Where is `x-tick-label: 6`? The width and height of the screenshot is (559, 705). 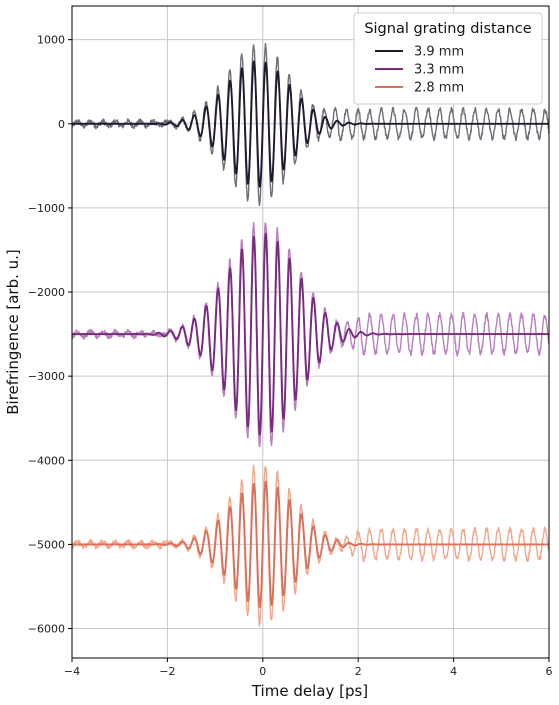
x-tick-label: 6 is located at coordinates (549, 671).